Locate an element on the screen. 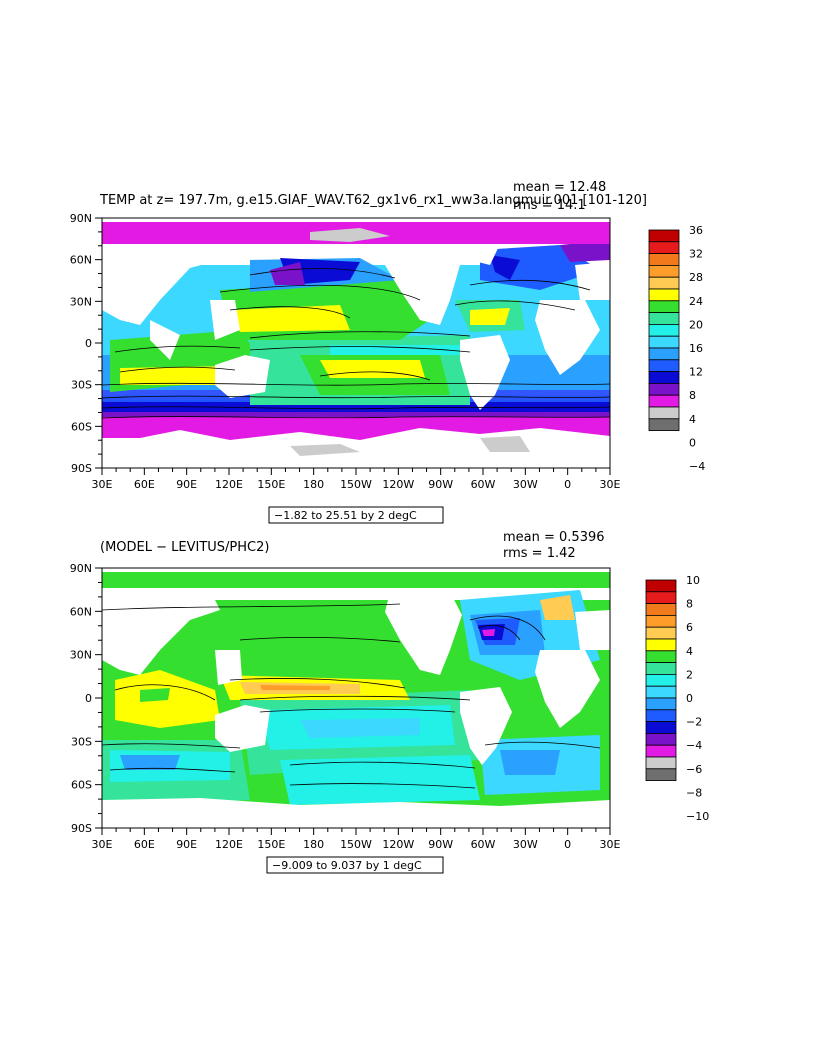 Image resolution: width=818 pixels, height=1055 pixels. top-xtick-label: 120W is located at coordinates (398, 484).